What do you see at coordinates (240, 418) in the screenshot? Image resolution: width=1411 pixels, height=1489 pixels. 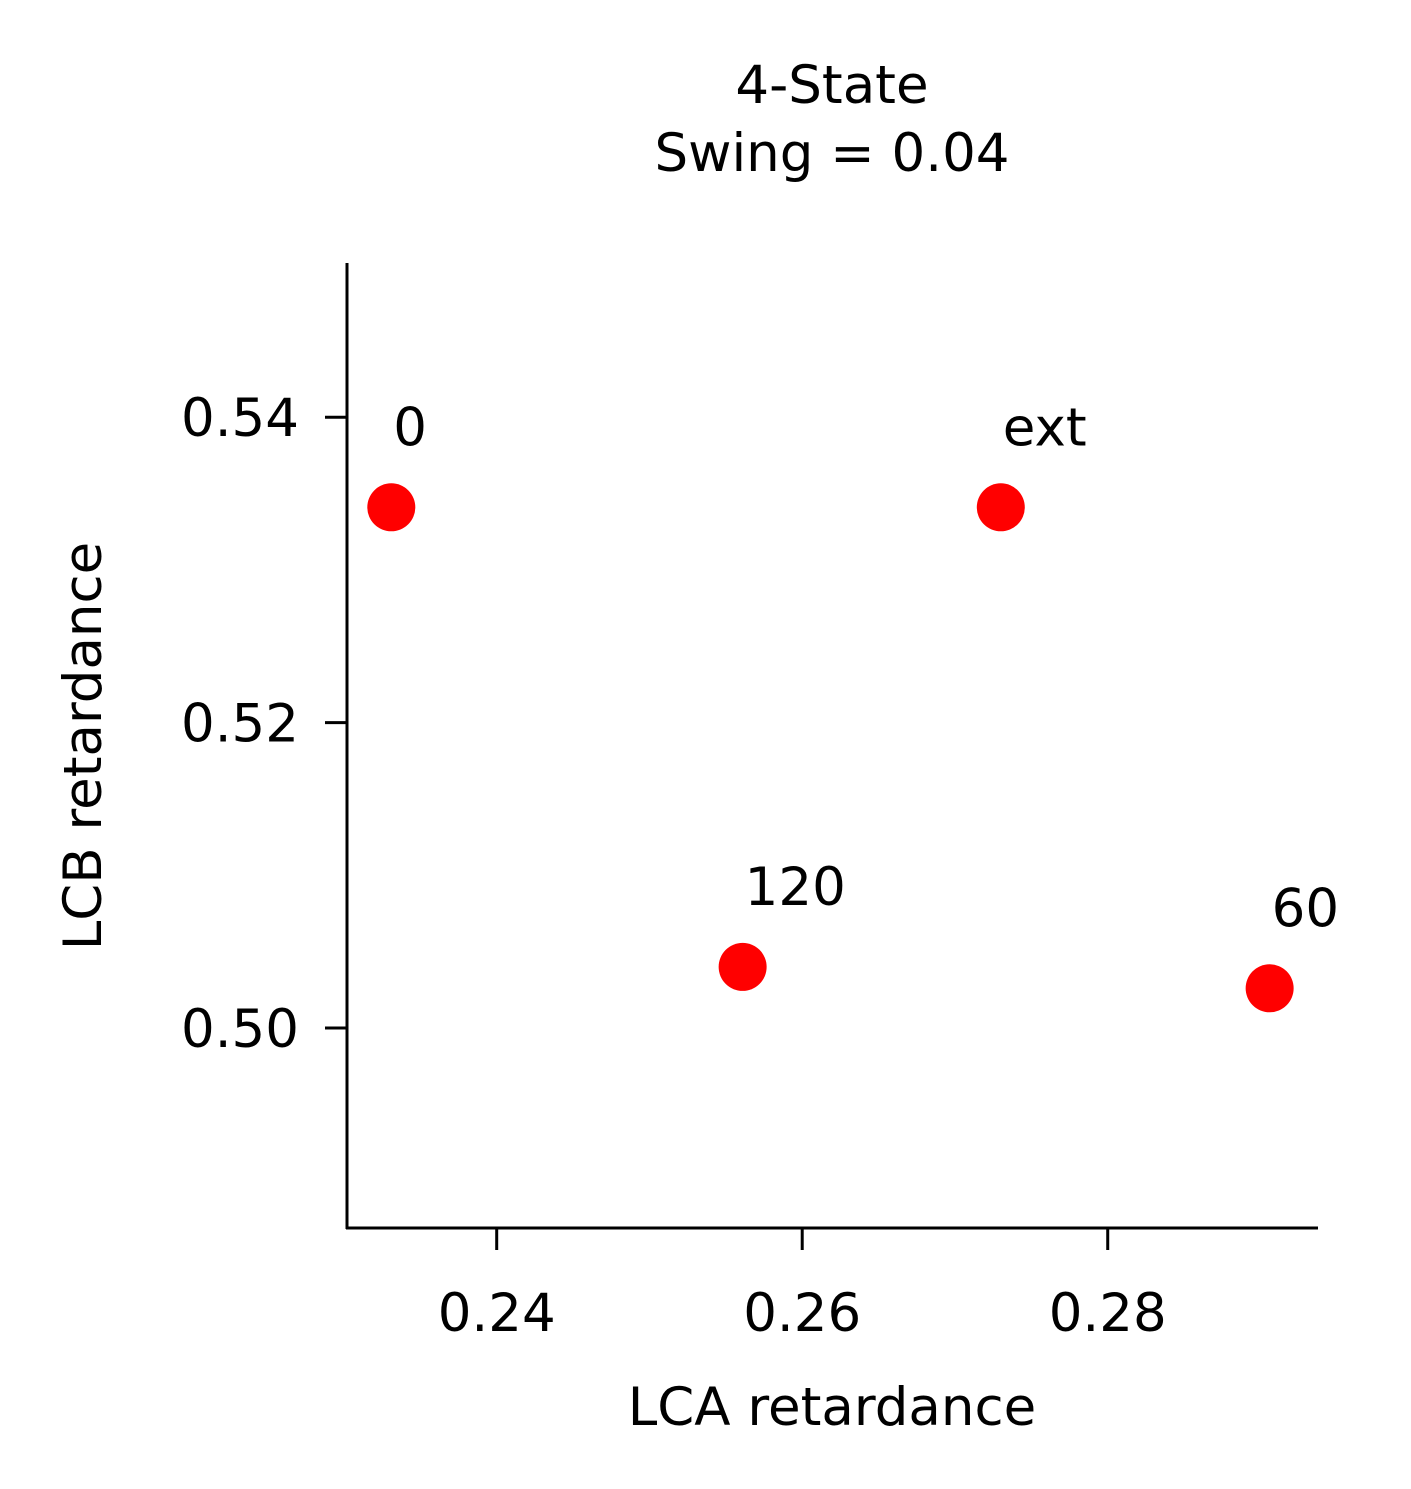 I see `y-tick-label: 0.54` at bounding box center [240, 418].